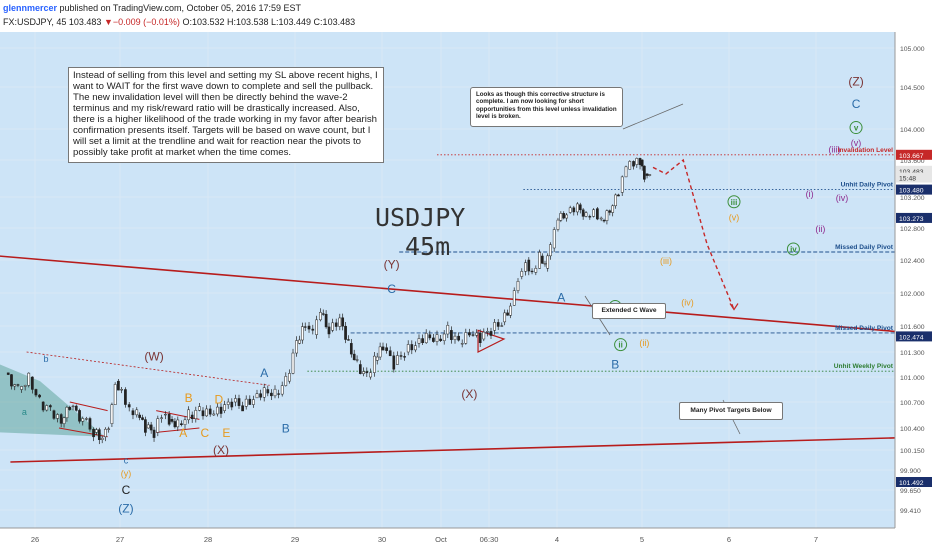  What do you see at coordinates (653, 116) in the screenshot?
I see `pointer-line` at bounding box center [653, 116].